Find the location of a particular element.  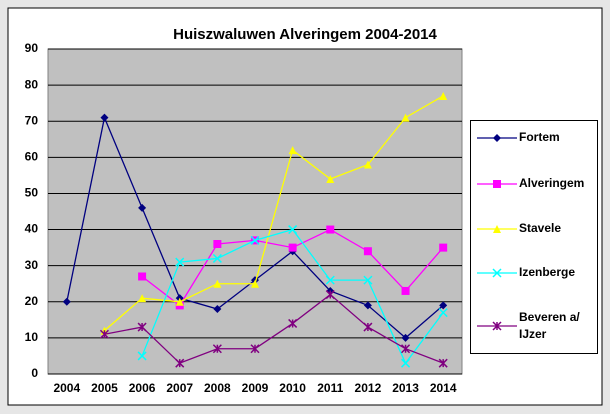

y-tick-label: 50 is located at coordinates (32, 193).